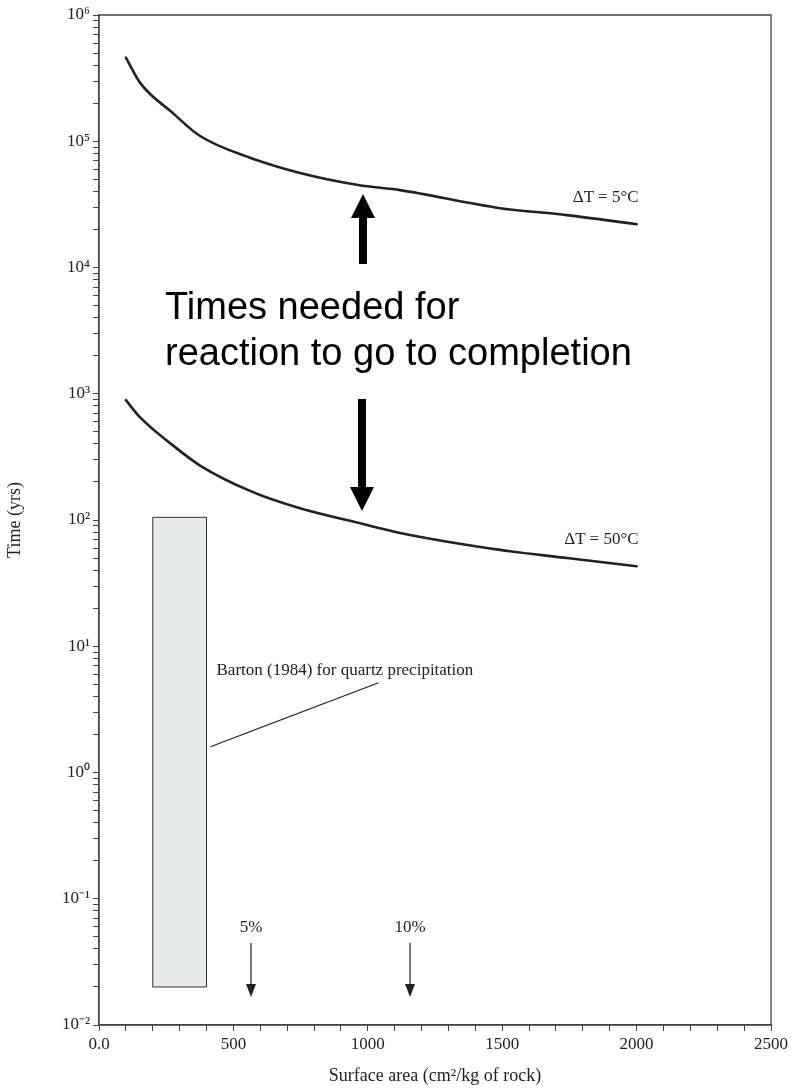  I want to click on y-tick-label: 10⁰, so click(78, 771).